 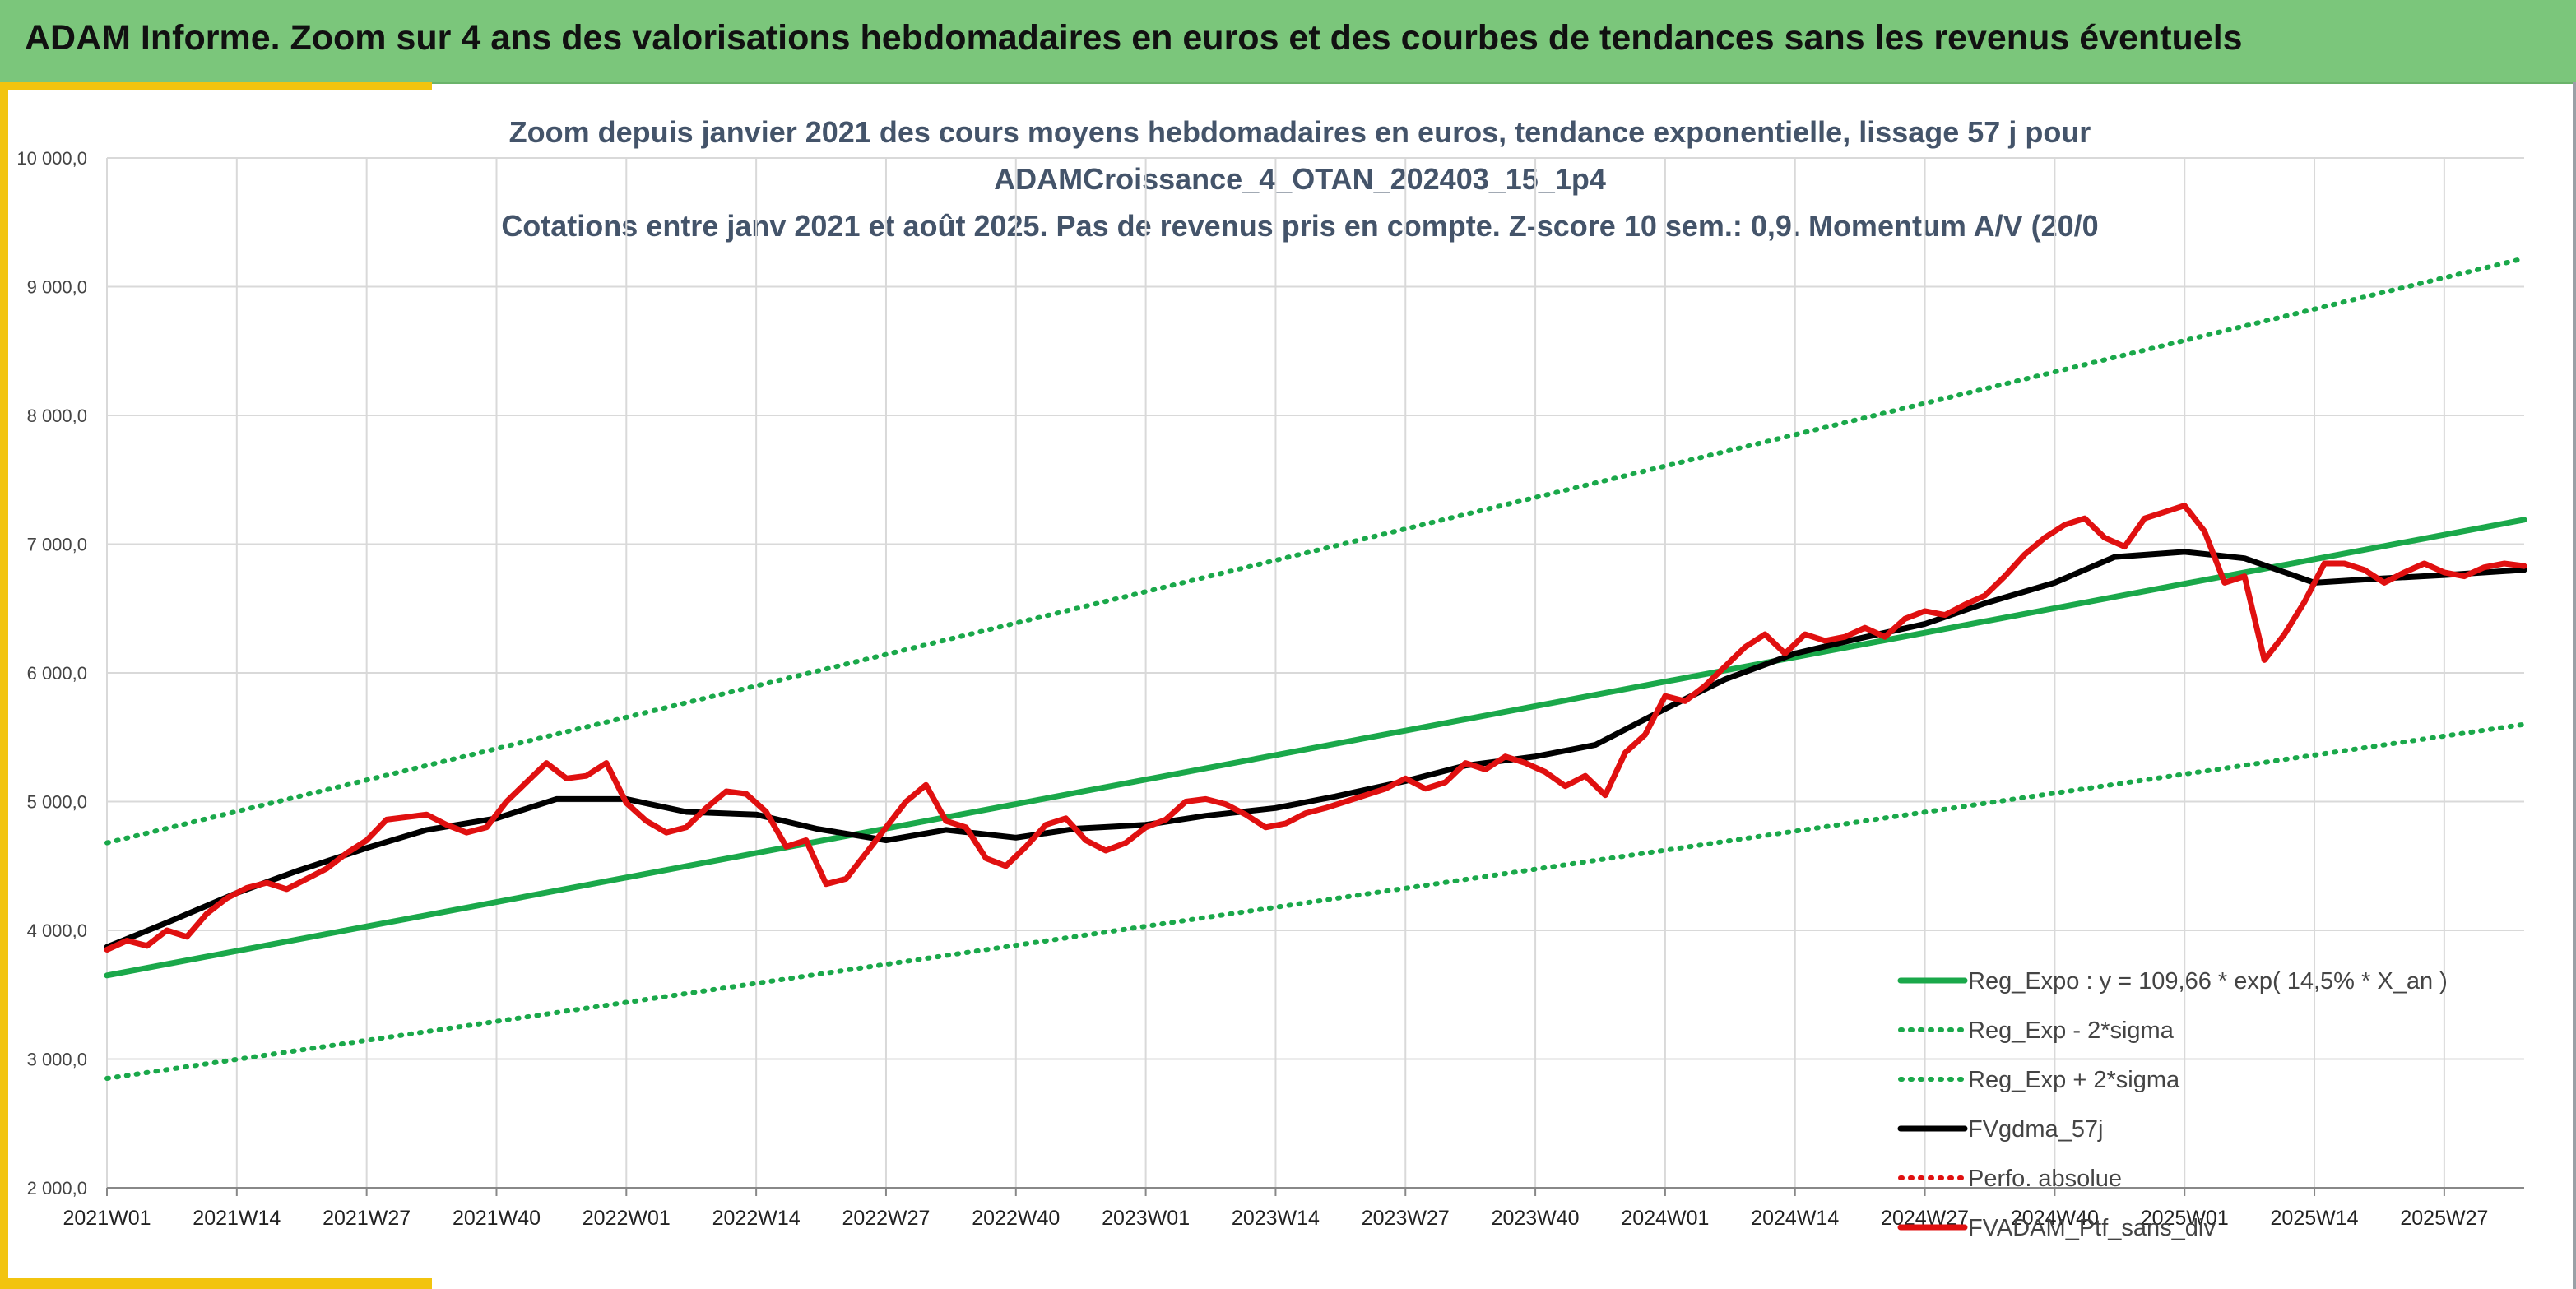 What do you see at coordinates (57, 287) in the screenshot?
I see `y-tick-label: 9 000,0` at bounding box center [57, 287].